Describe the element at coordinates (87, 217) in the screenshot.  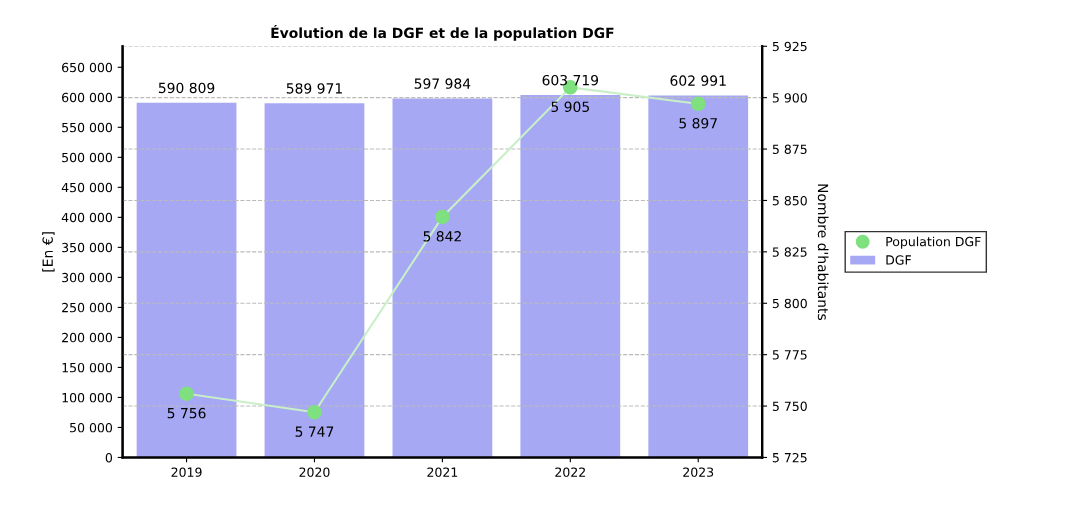
I see `y-tick-label: 400 000` at that location.